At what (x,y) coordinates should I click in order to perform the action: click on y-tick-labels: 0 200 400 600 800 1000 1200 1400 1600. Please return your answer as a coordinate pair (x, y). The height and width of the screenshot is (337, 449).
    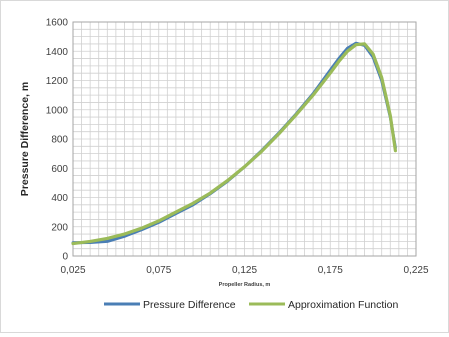
    Looking at the image, I should click on (57, 140).